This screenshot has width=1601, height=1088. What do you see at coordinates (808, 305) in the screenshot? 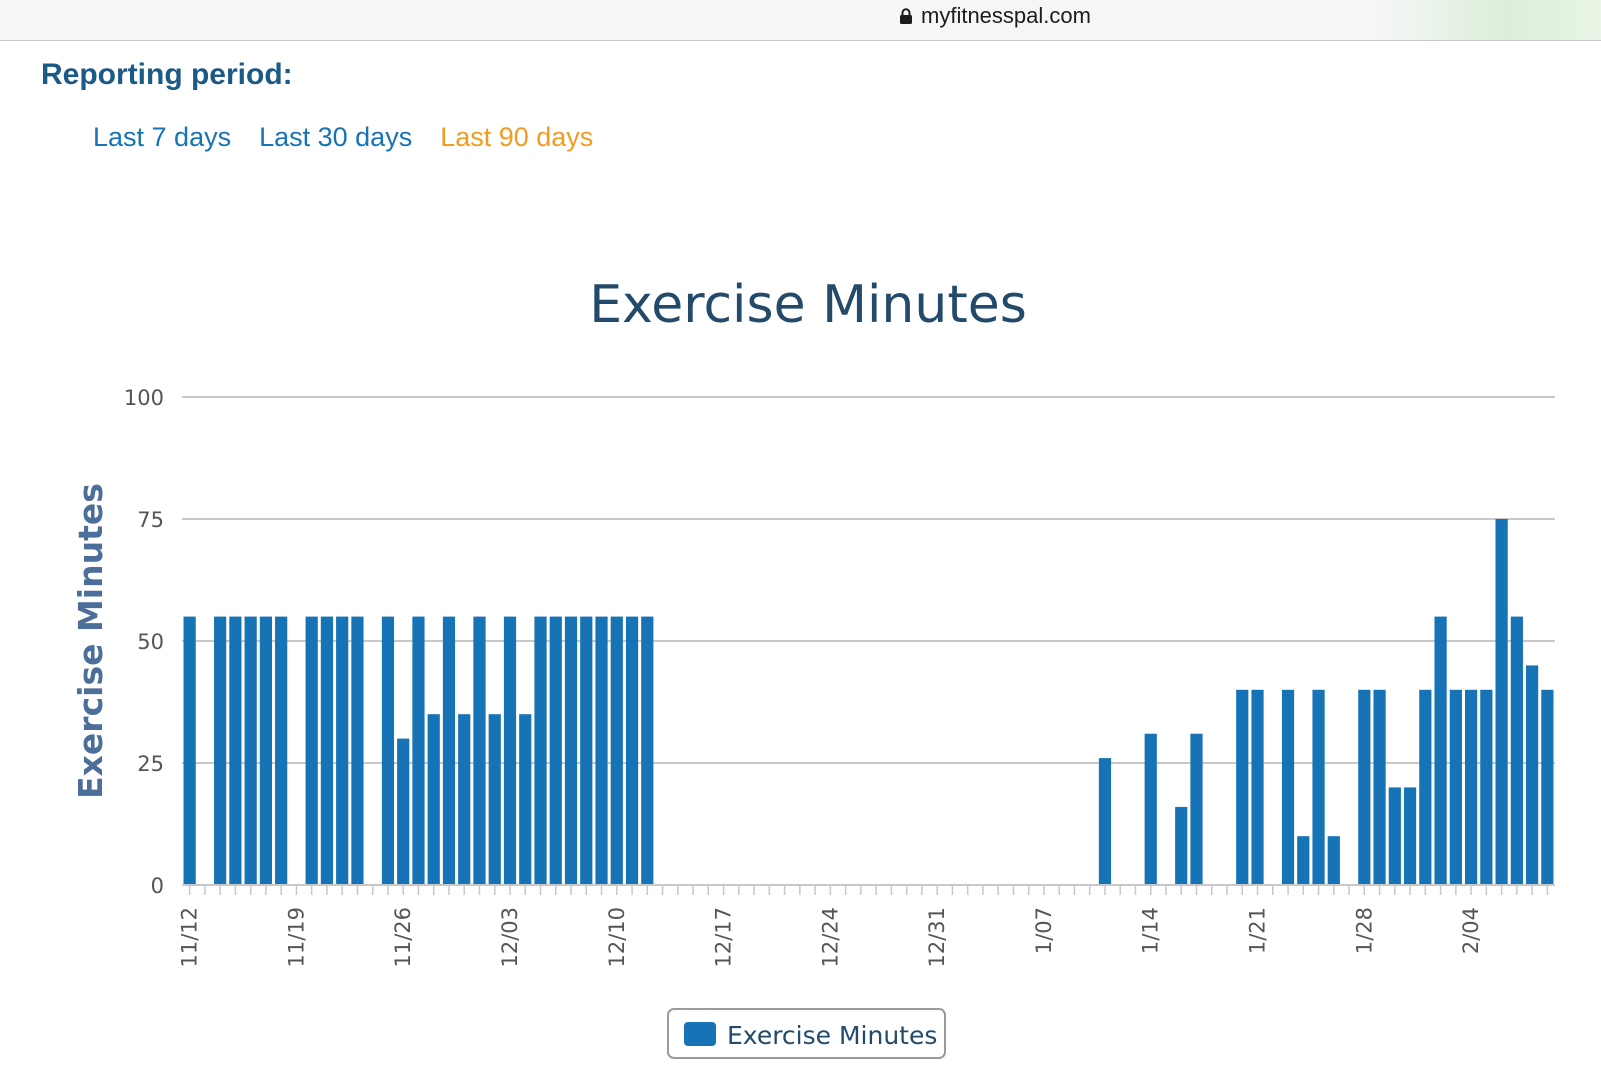
I see `chart-title: Exercise Minutes` at bounding box center [808, 305].